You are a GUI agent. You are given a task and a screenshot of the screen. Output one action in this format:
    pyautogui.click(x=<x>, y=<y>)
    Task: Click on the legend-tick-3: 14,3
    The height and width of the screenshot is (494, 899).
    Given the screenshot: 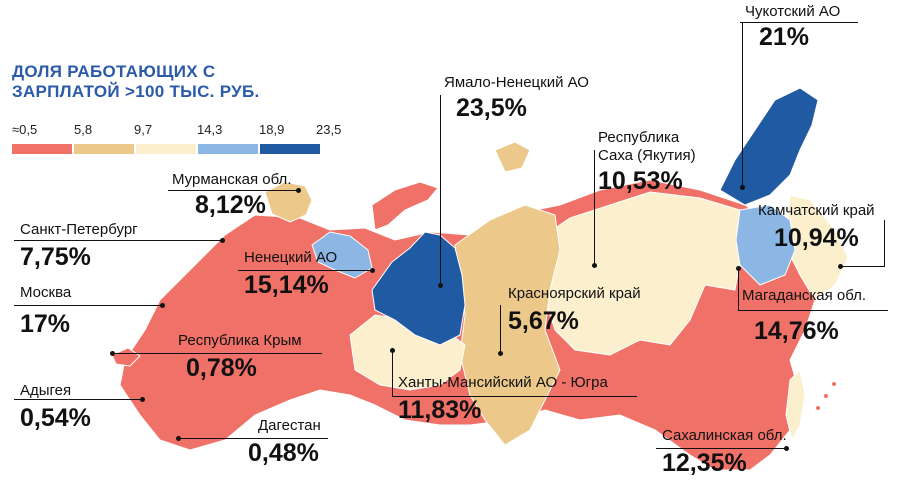 What is the action you would take?
    pyautogui.click(x=210, y=129)
    